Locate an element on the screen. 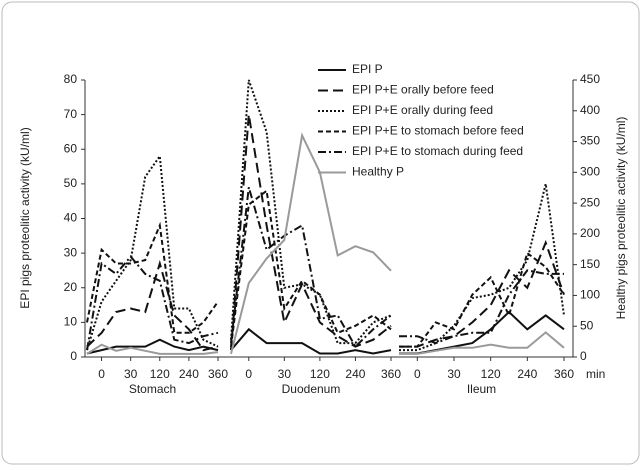  y2-tick-label: 250 is located at coordinates (590, 202).